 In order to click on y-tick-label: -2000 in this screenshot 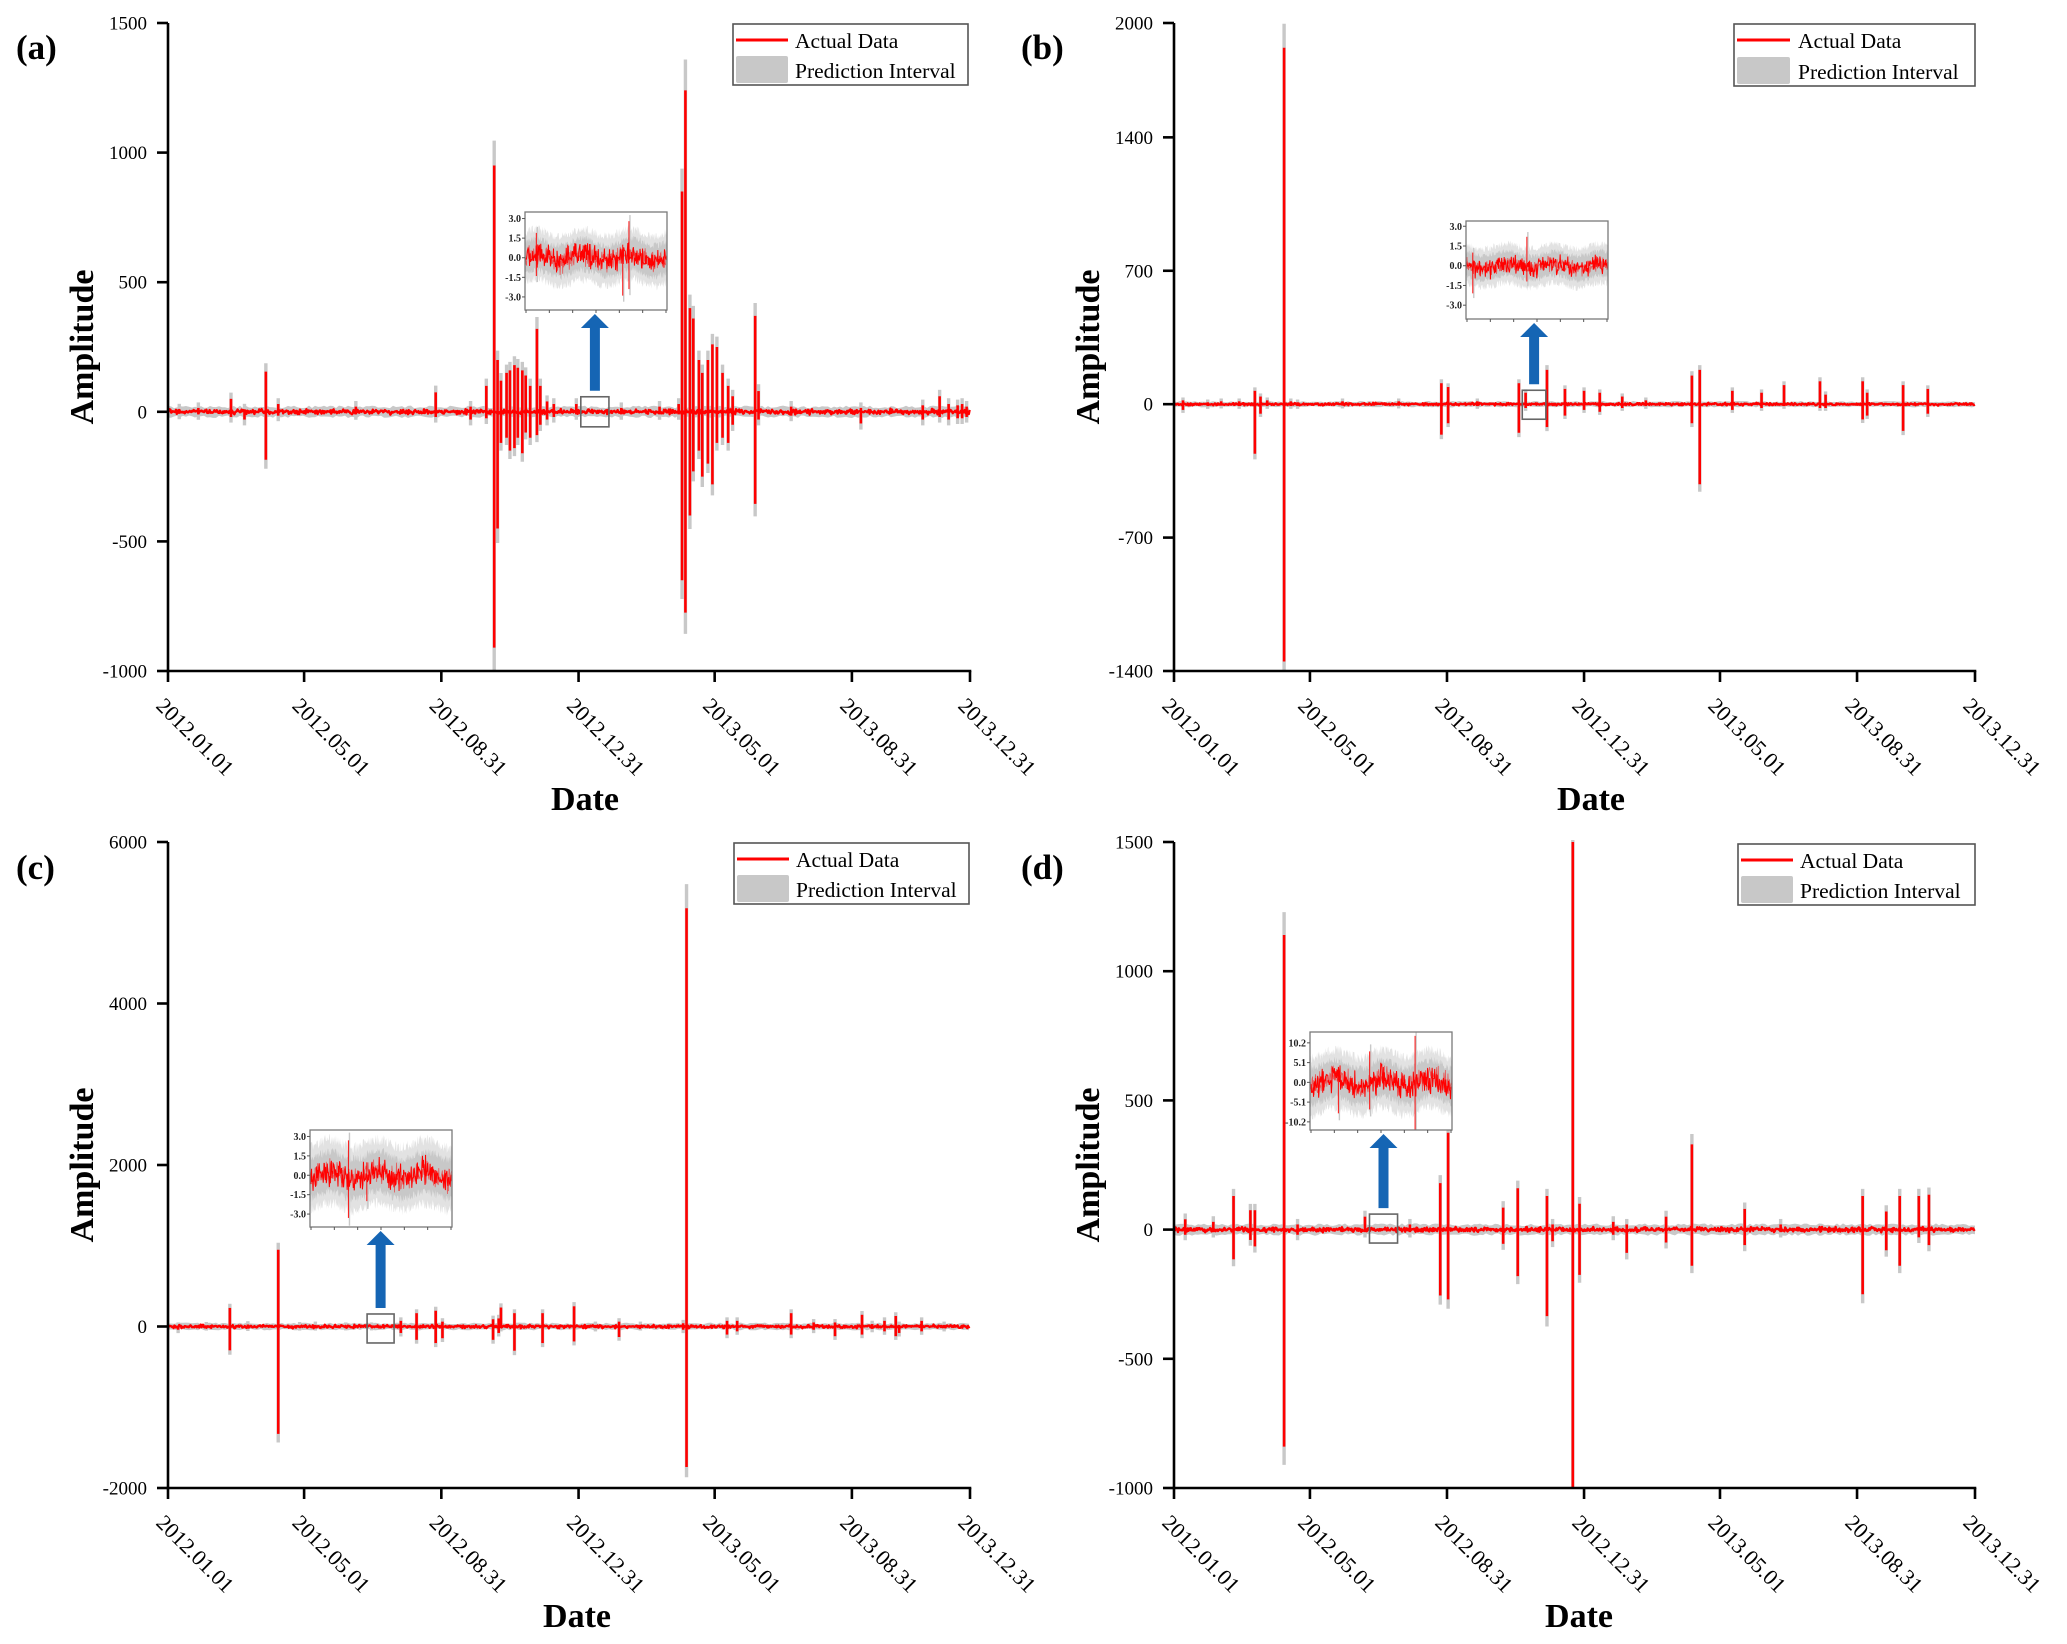, I will do `click(125, 1489)`.